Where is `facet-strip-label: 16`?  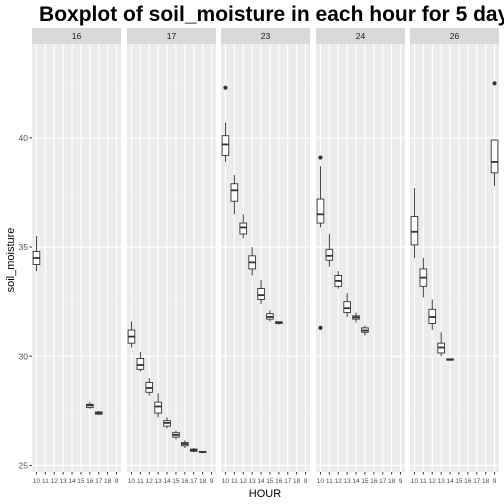 facet-strip-label: 16 is located at coordinates (77, 36).